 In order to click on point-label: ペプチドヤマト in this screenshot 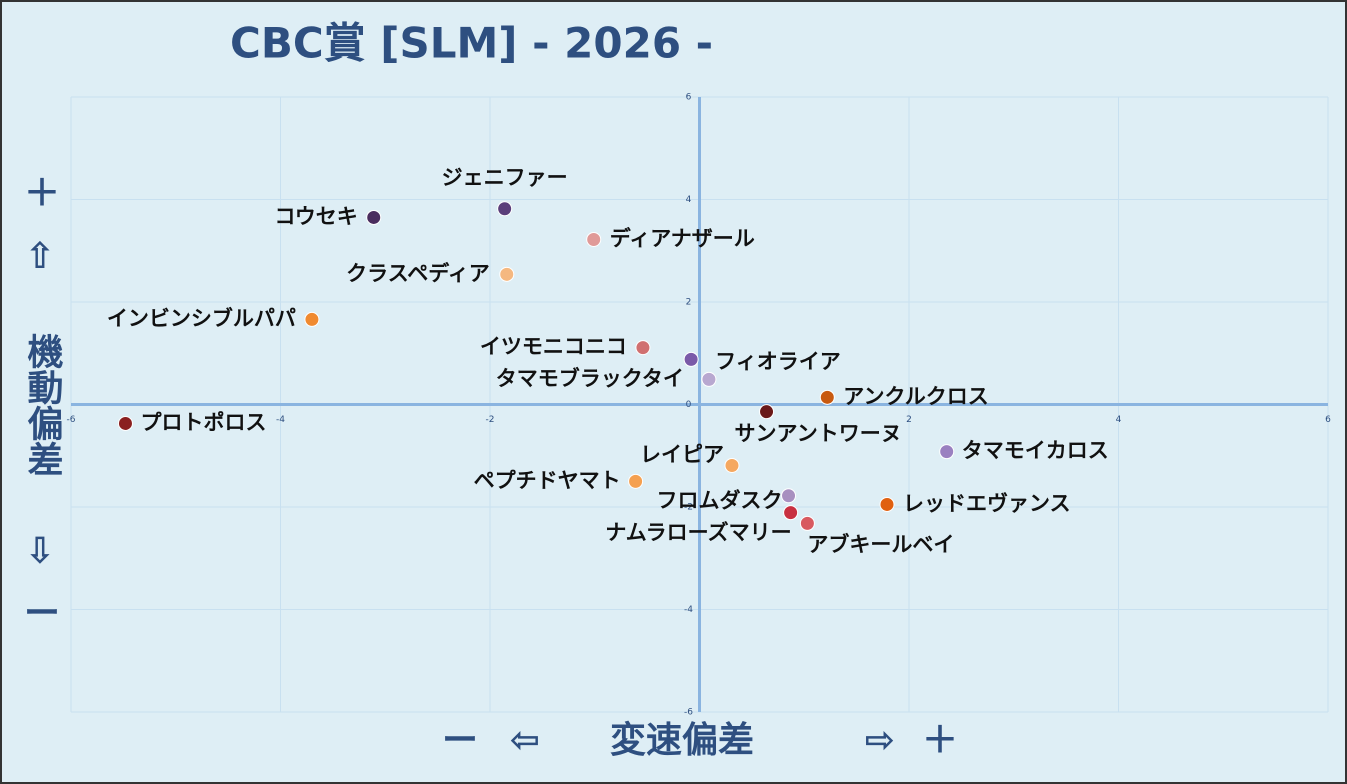, I will do `click(547, 480)`.